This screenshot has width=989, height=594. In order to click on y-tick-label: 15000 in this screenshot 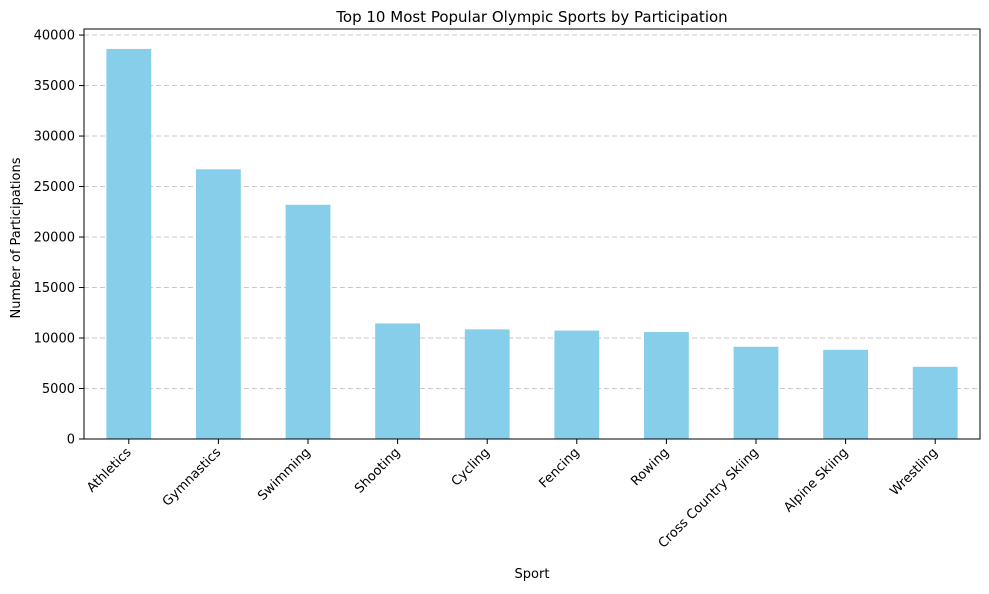, I will do `click(54, 288)`.